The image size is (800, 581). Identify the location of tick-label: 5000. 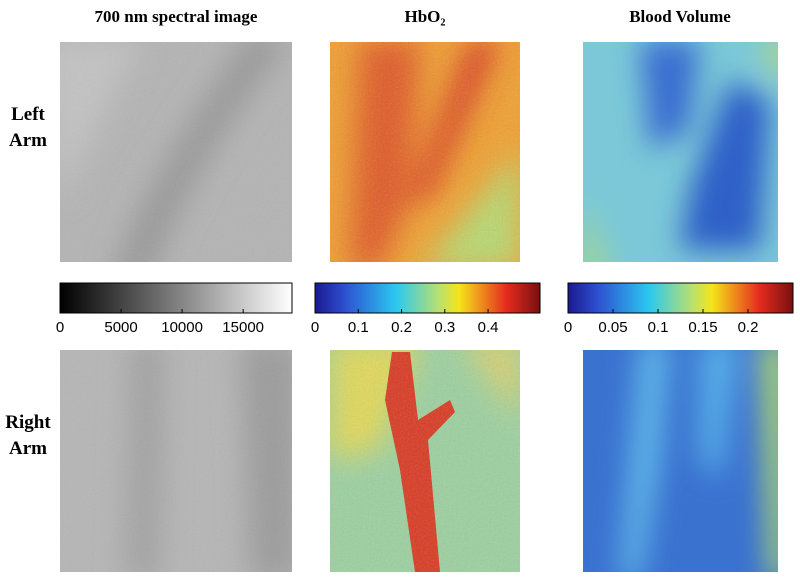
(120, 327).